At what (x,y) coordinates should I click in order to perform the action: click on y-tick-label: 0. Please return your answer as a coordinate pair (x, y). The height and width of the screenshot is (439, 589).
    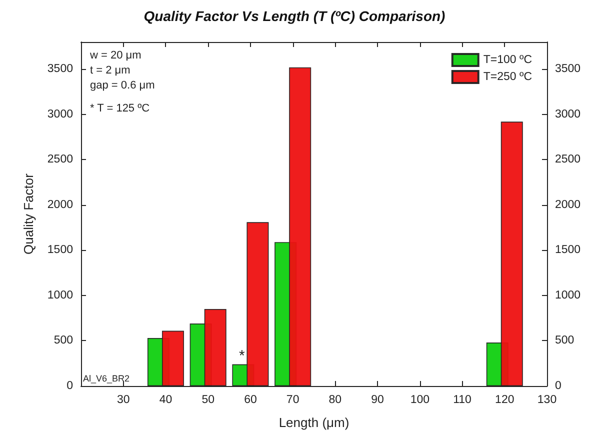
    Looking at the image, I should click on (69, 386).